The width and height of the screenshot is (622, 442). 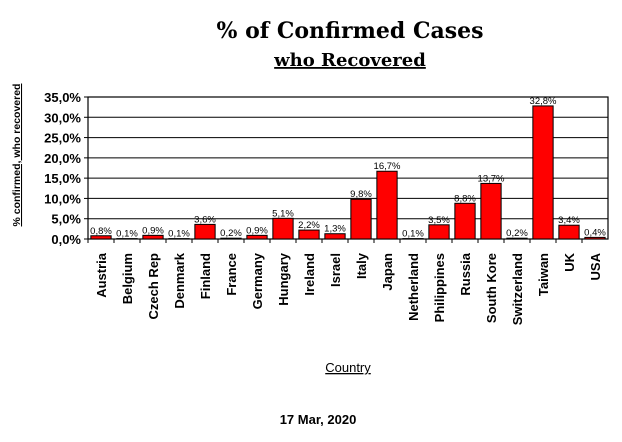 What do you see at coordinates (335, 270) in the screenshot?
I see `x-tick-label: Israel` at bounding box center [335, 270].